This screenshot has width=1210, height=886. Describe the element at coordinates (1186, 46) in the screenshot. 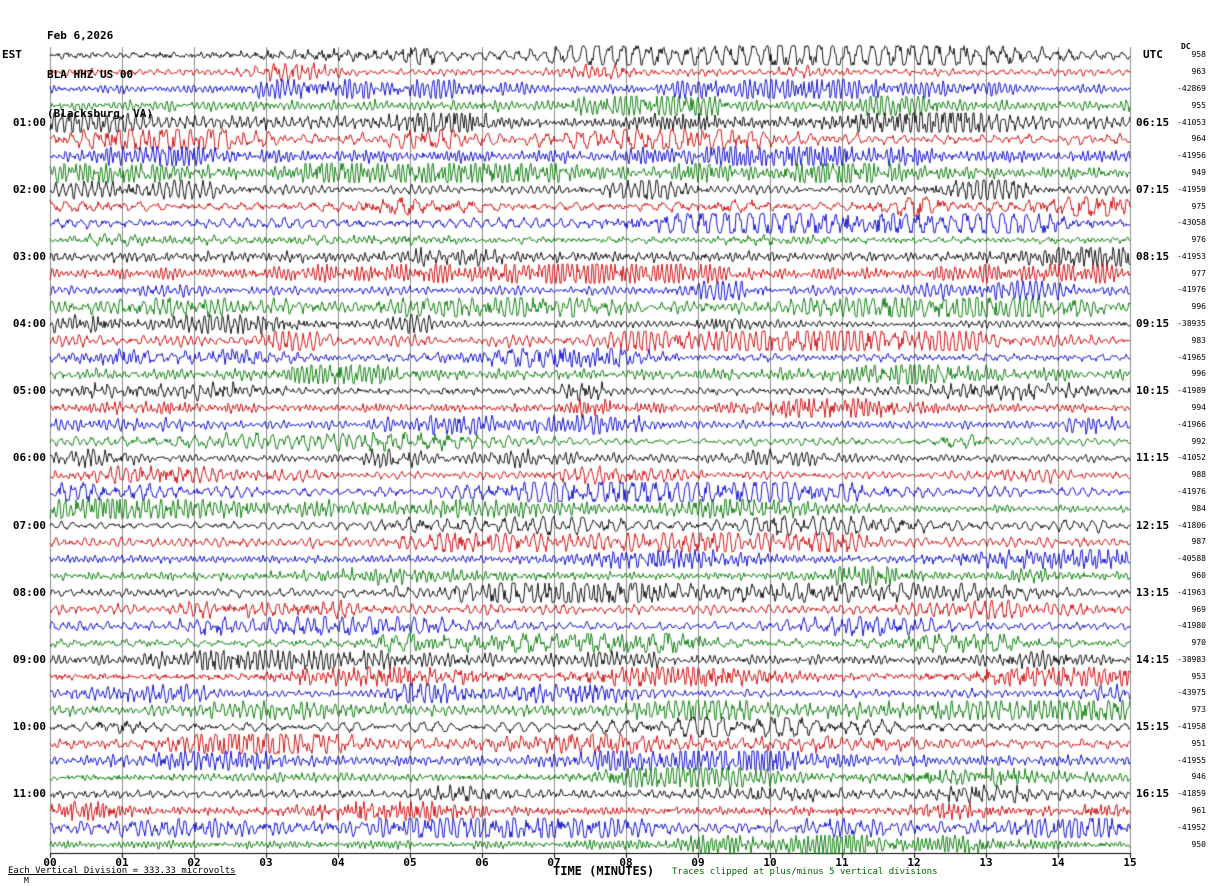

I see `dc-column-label: DC` at that location.